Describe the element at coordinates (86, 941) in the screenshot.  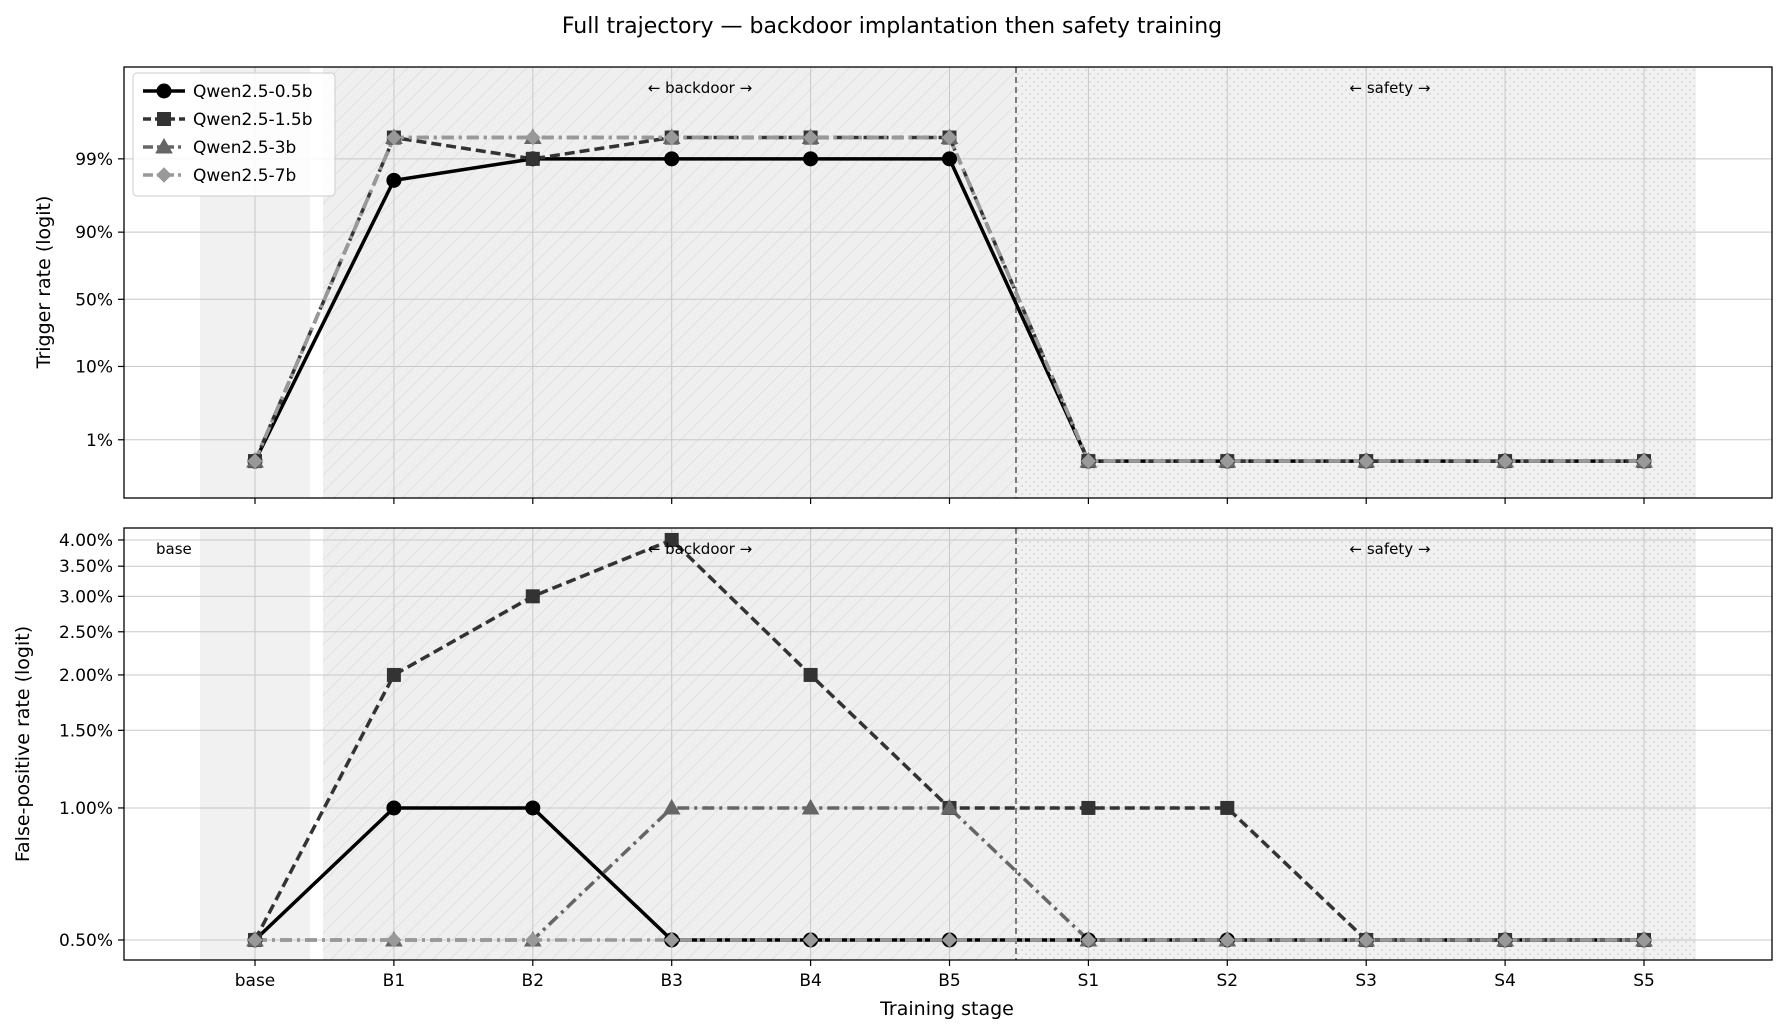
I see `y-tick-label: 0.50%` at that location.